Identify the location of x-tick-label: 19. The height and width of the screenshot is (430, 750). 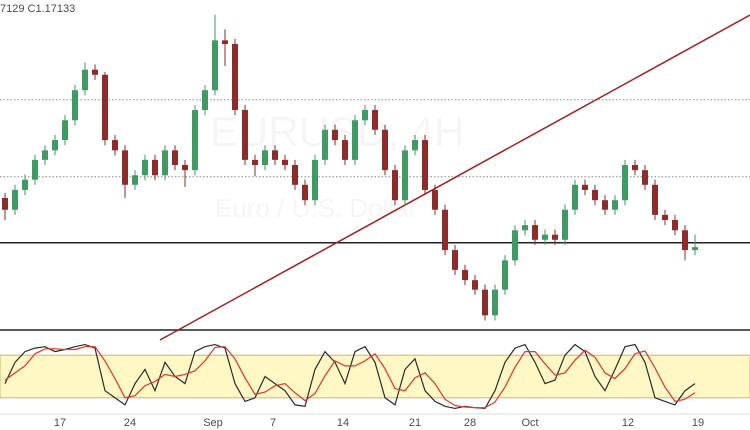
(698, 423).